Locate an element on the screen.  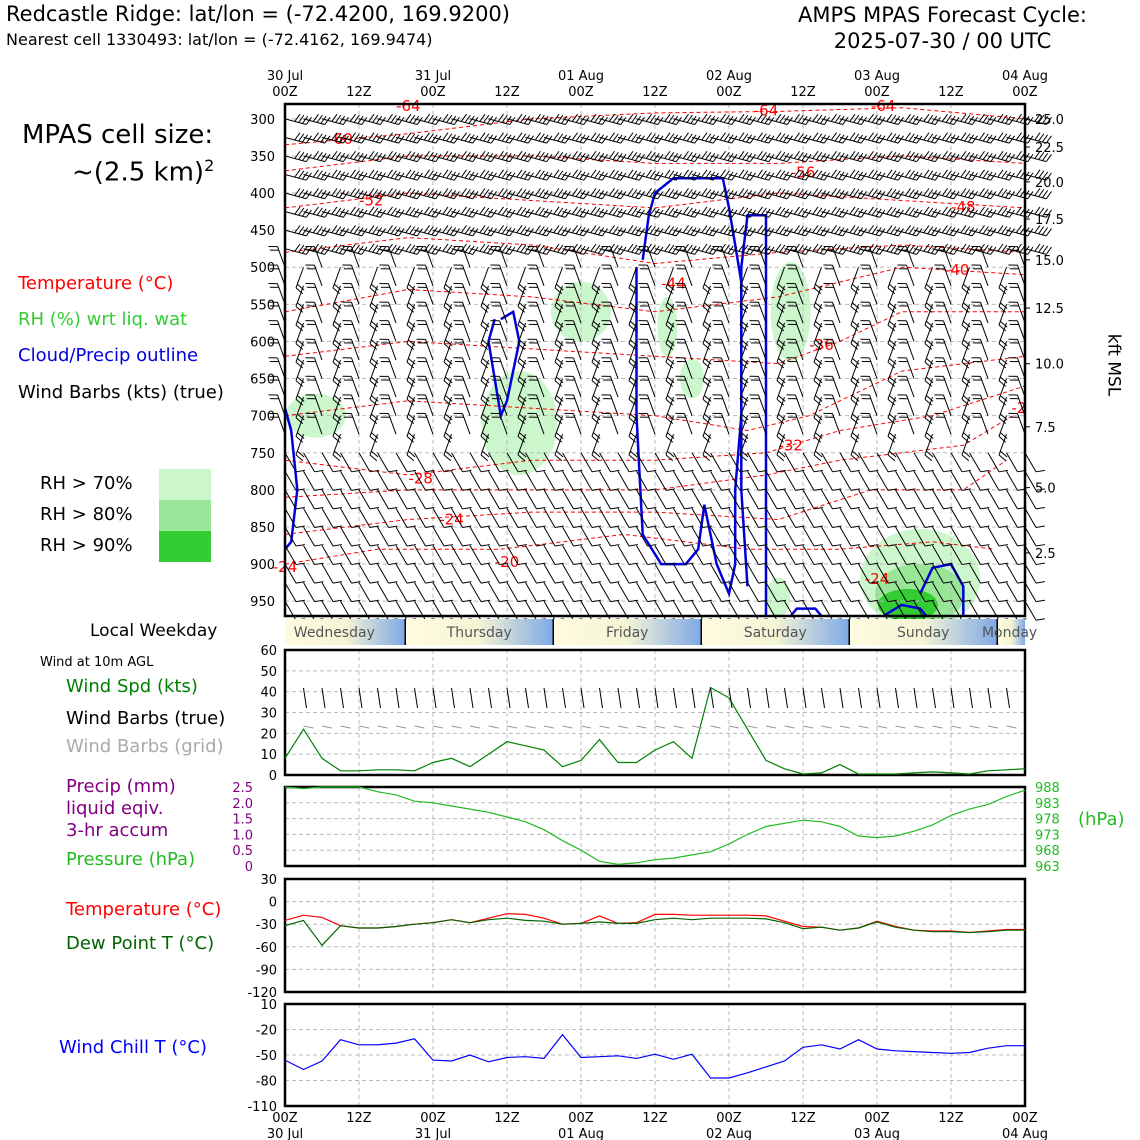
weekday-label: Friday is located at coordinates (627, 633).